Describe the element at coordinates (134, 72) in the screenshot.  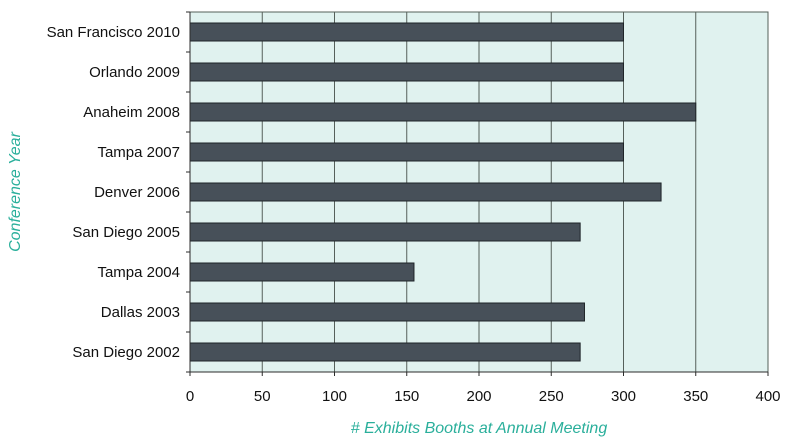
I see `y-tick-label: Orlando 2009` at that location.